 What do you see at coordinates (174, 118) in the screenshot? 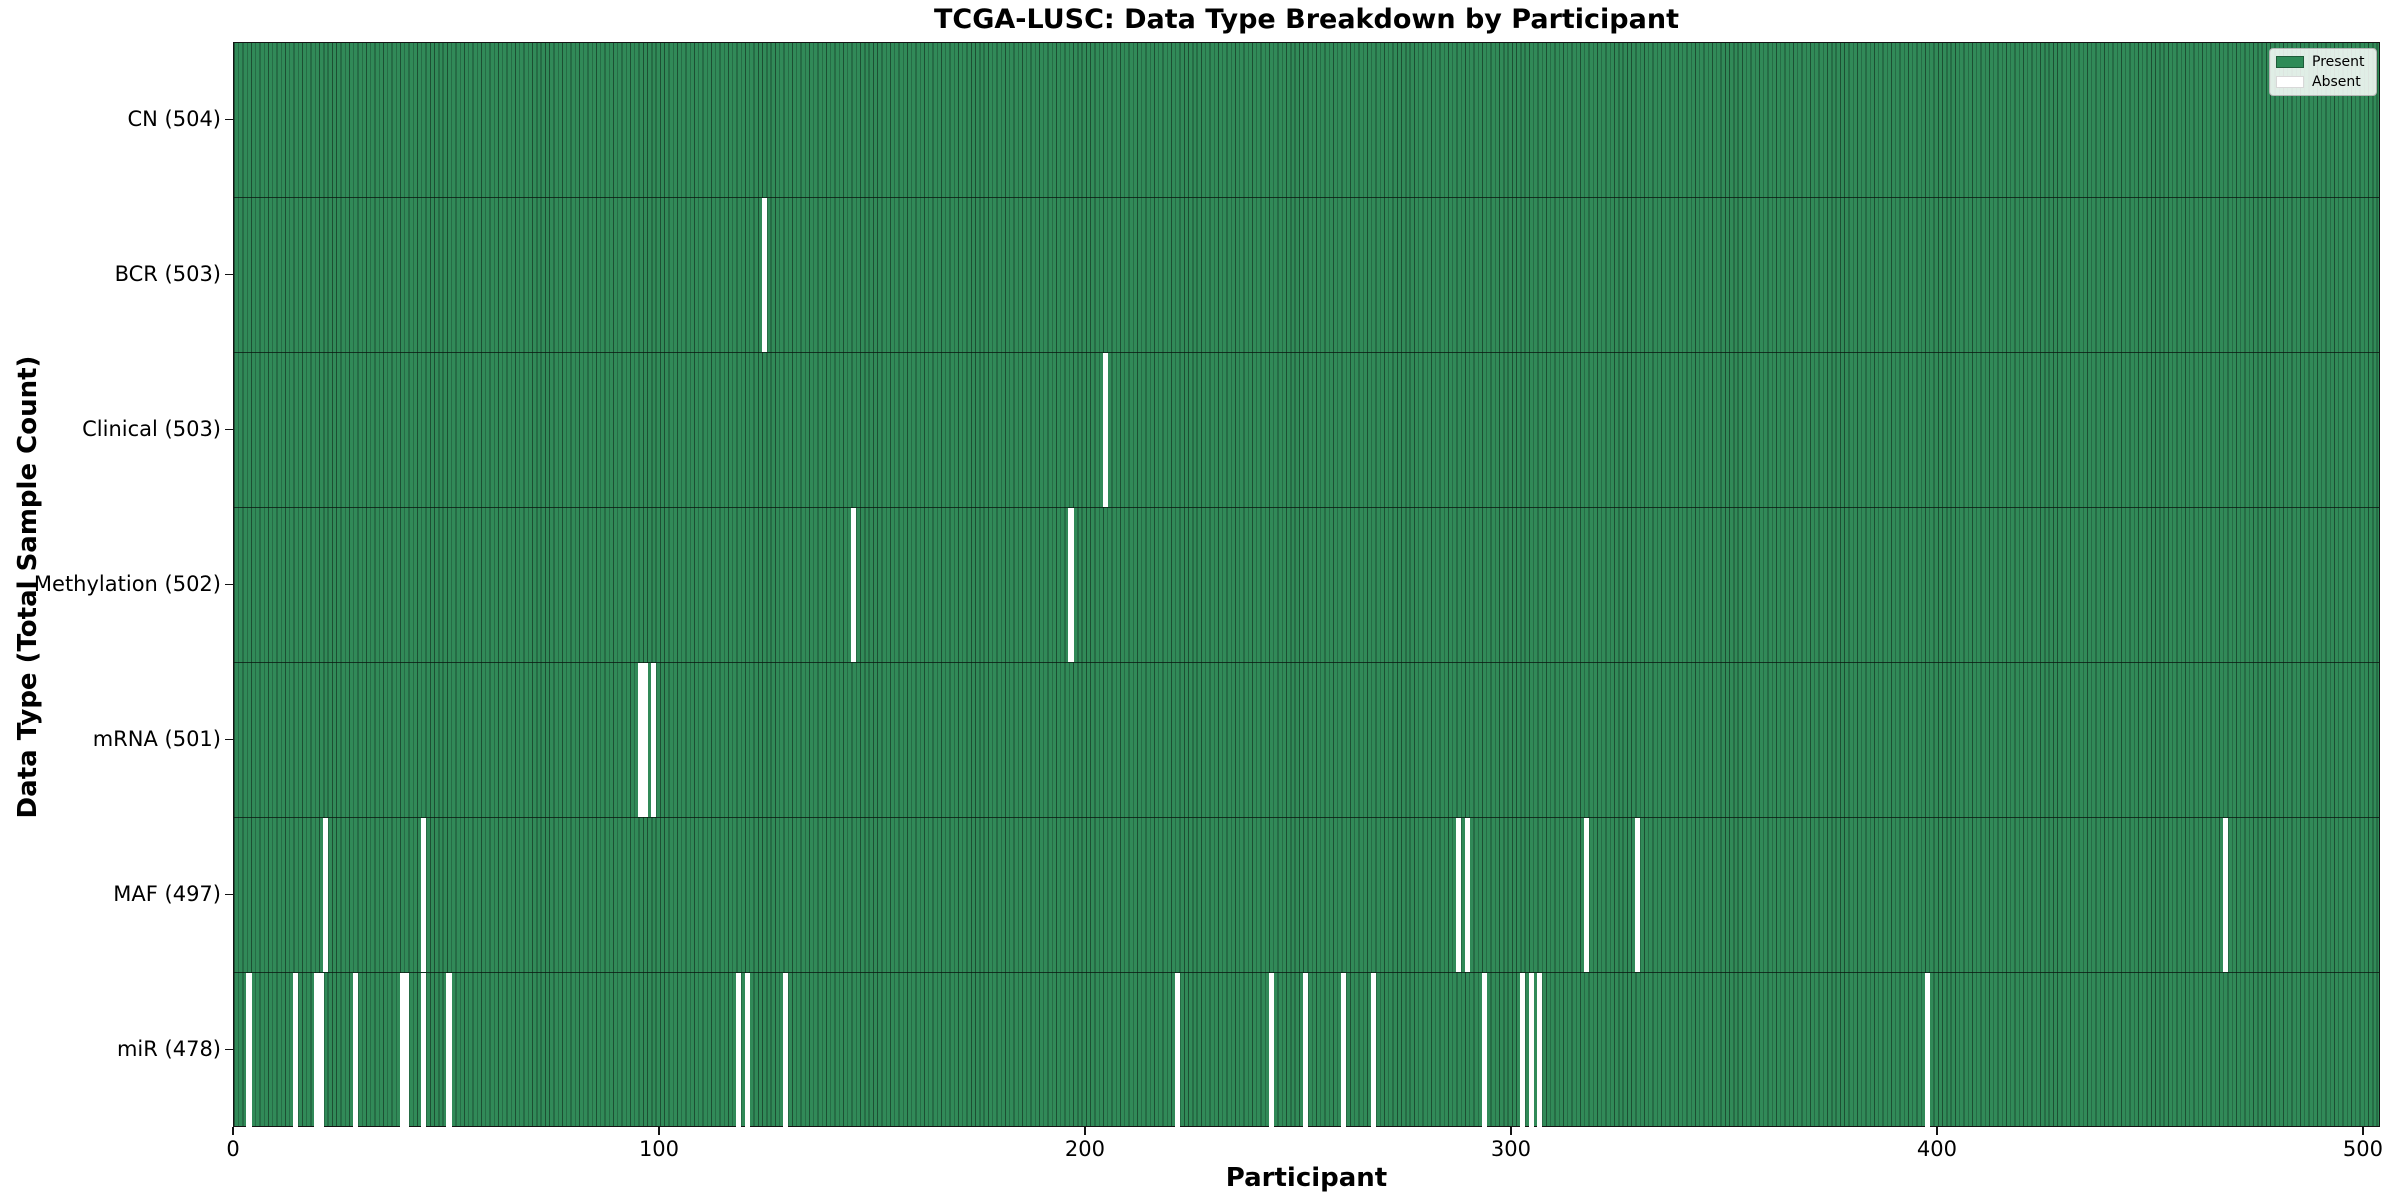
I see `y-tick-label: CN (504)` at bounding box center [174, 118].